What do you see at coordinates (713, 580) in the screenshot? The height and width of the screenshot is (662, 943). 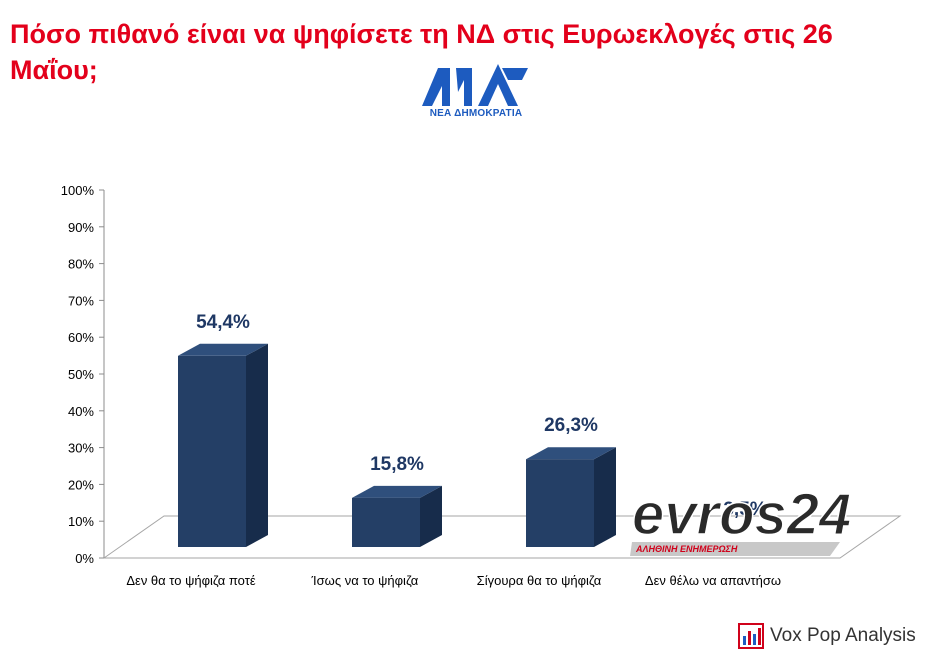 I see `x-tick-label: Δεν θέλω να απαντήσω` at bounding box center [713, 580].